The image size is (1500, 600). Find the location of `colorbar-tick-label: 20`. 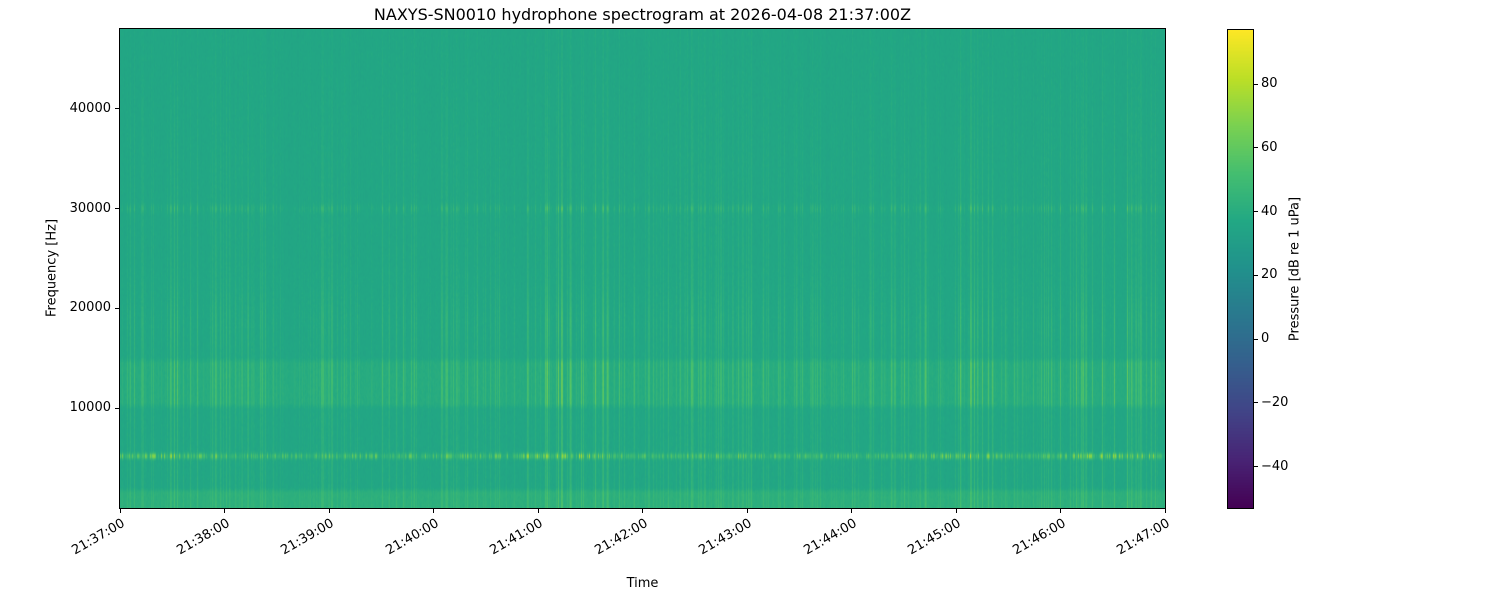

colorbar-tick-label: 20 is located at coordinates (1269, 275).